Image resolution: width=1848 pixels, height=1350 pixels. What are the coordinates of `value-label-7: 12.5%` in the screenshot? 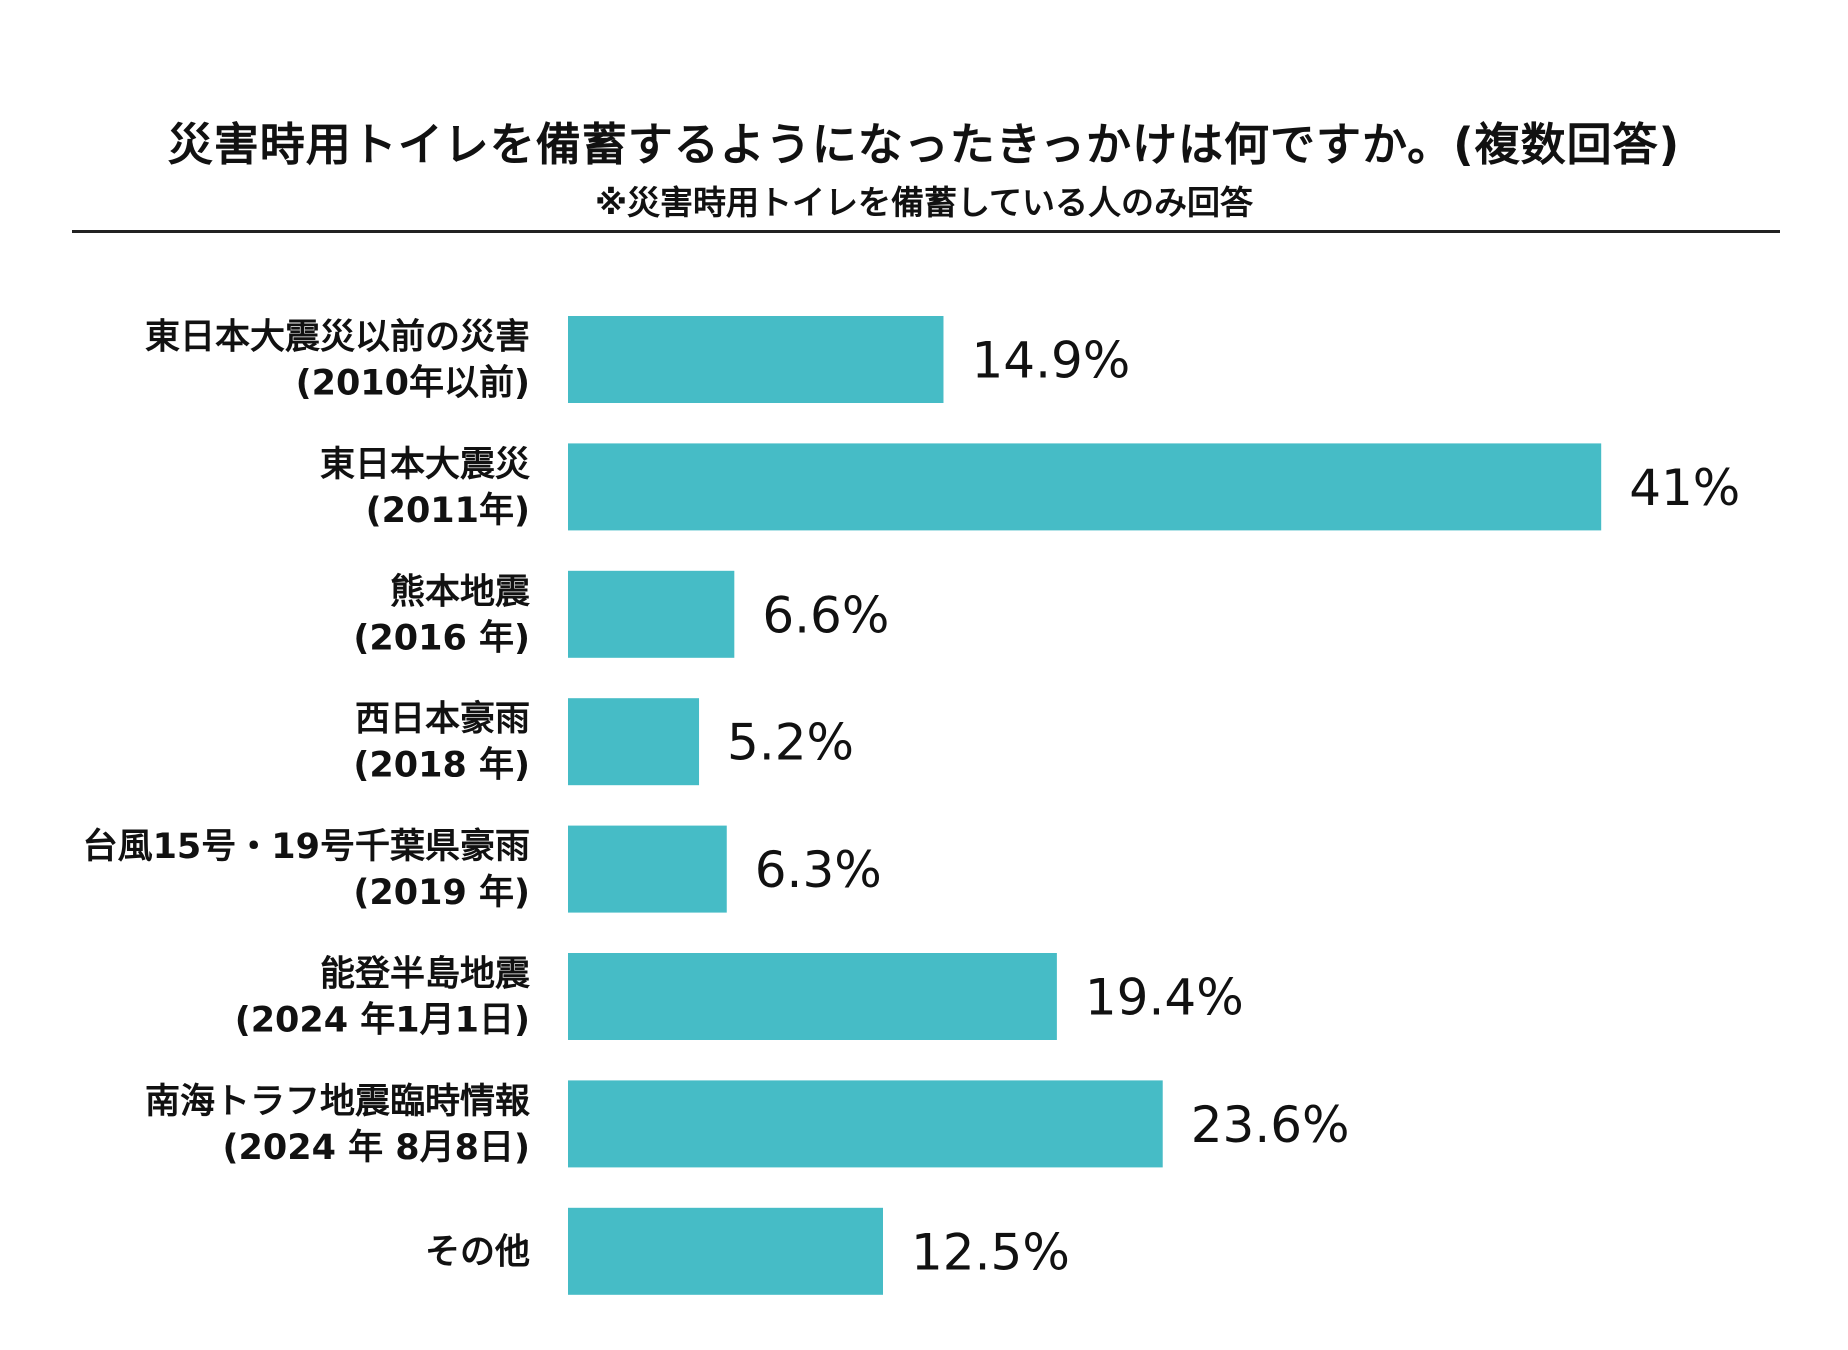 It's located at (990, 1252).